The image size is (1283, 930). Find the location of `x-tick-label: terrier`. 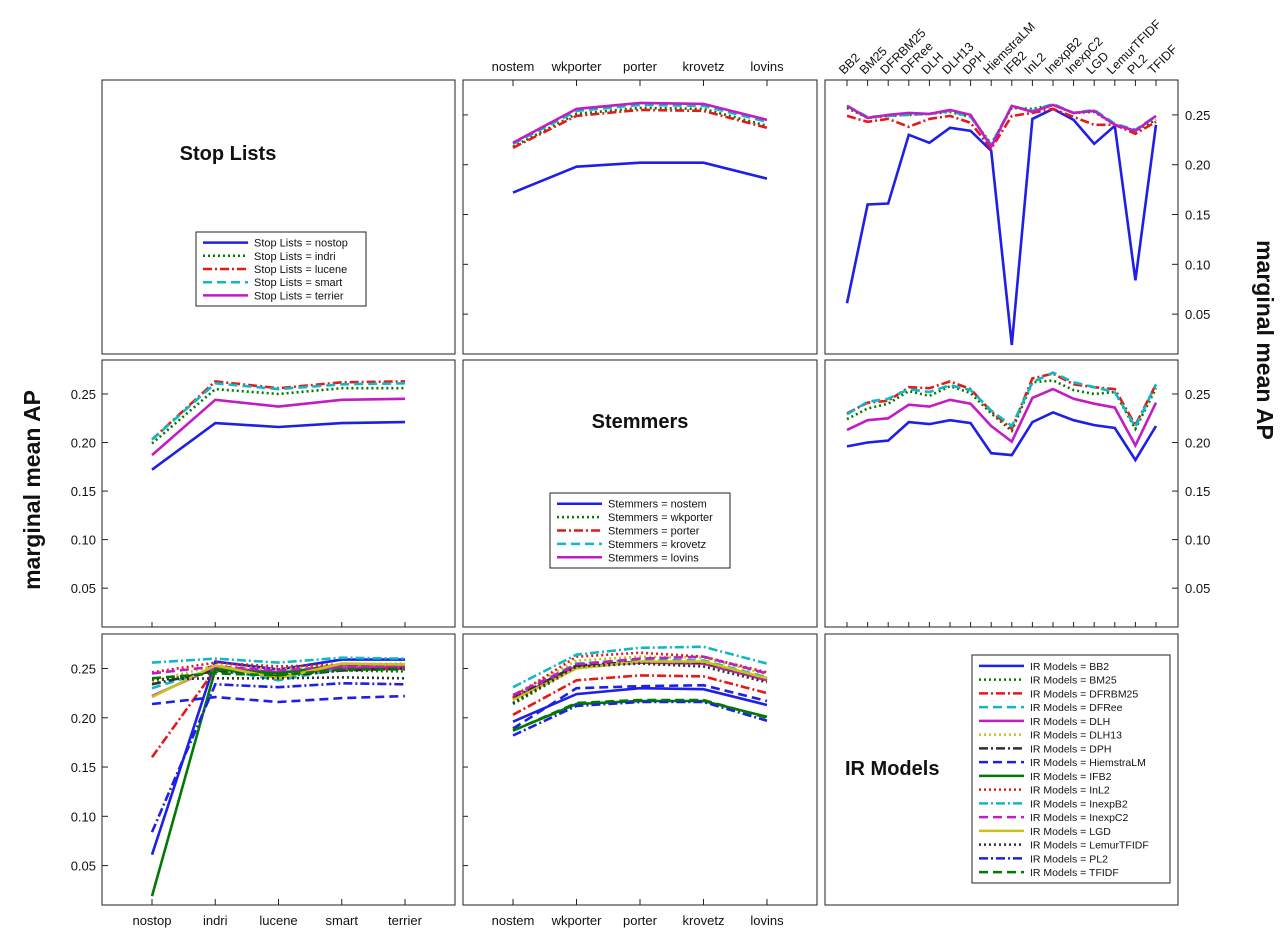

x-tick-label: terrier is located at coordinates (405, 920).